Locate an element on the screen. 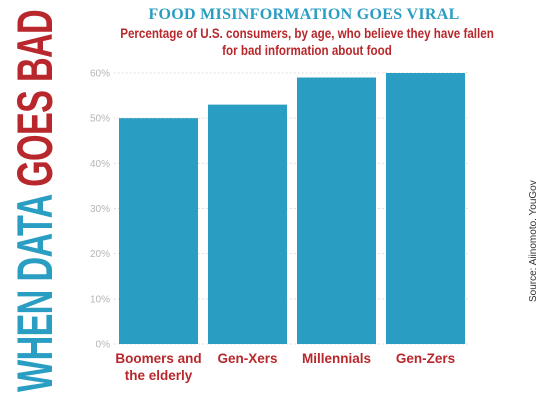 Image resolution: width=536 pixels, height=402 pixels. bar-gen-xers is located at coordinates (247, 224).